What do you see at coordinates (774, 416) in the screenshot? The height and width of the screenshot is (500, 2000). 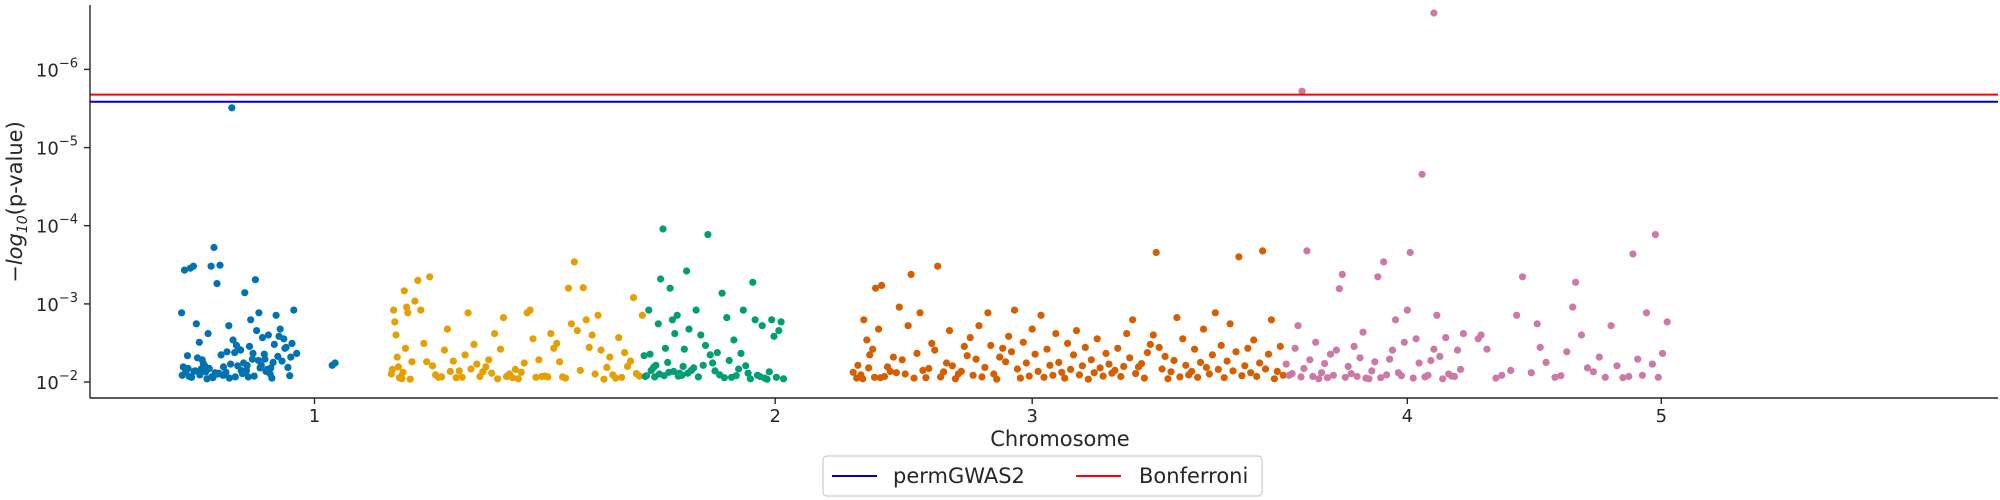 I see `x-tick-label-2: 2` at bounding box center [774, 416].